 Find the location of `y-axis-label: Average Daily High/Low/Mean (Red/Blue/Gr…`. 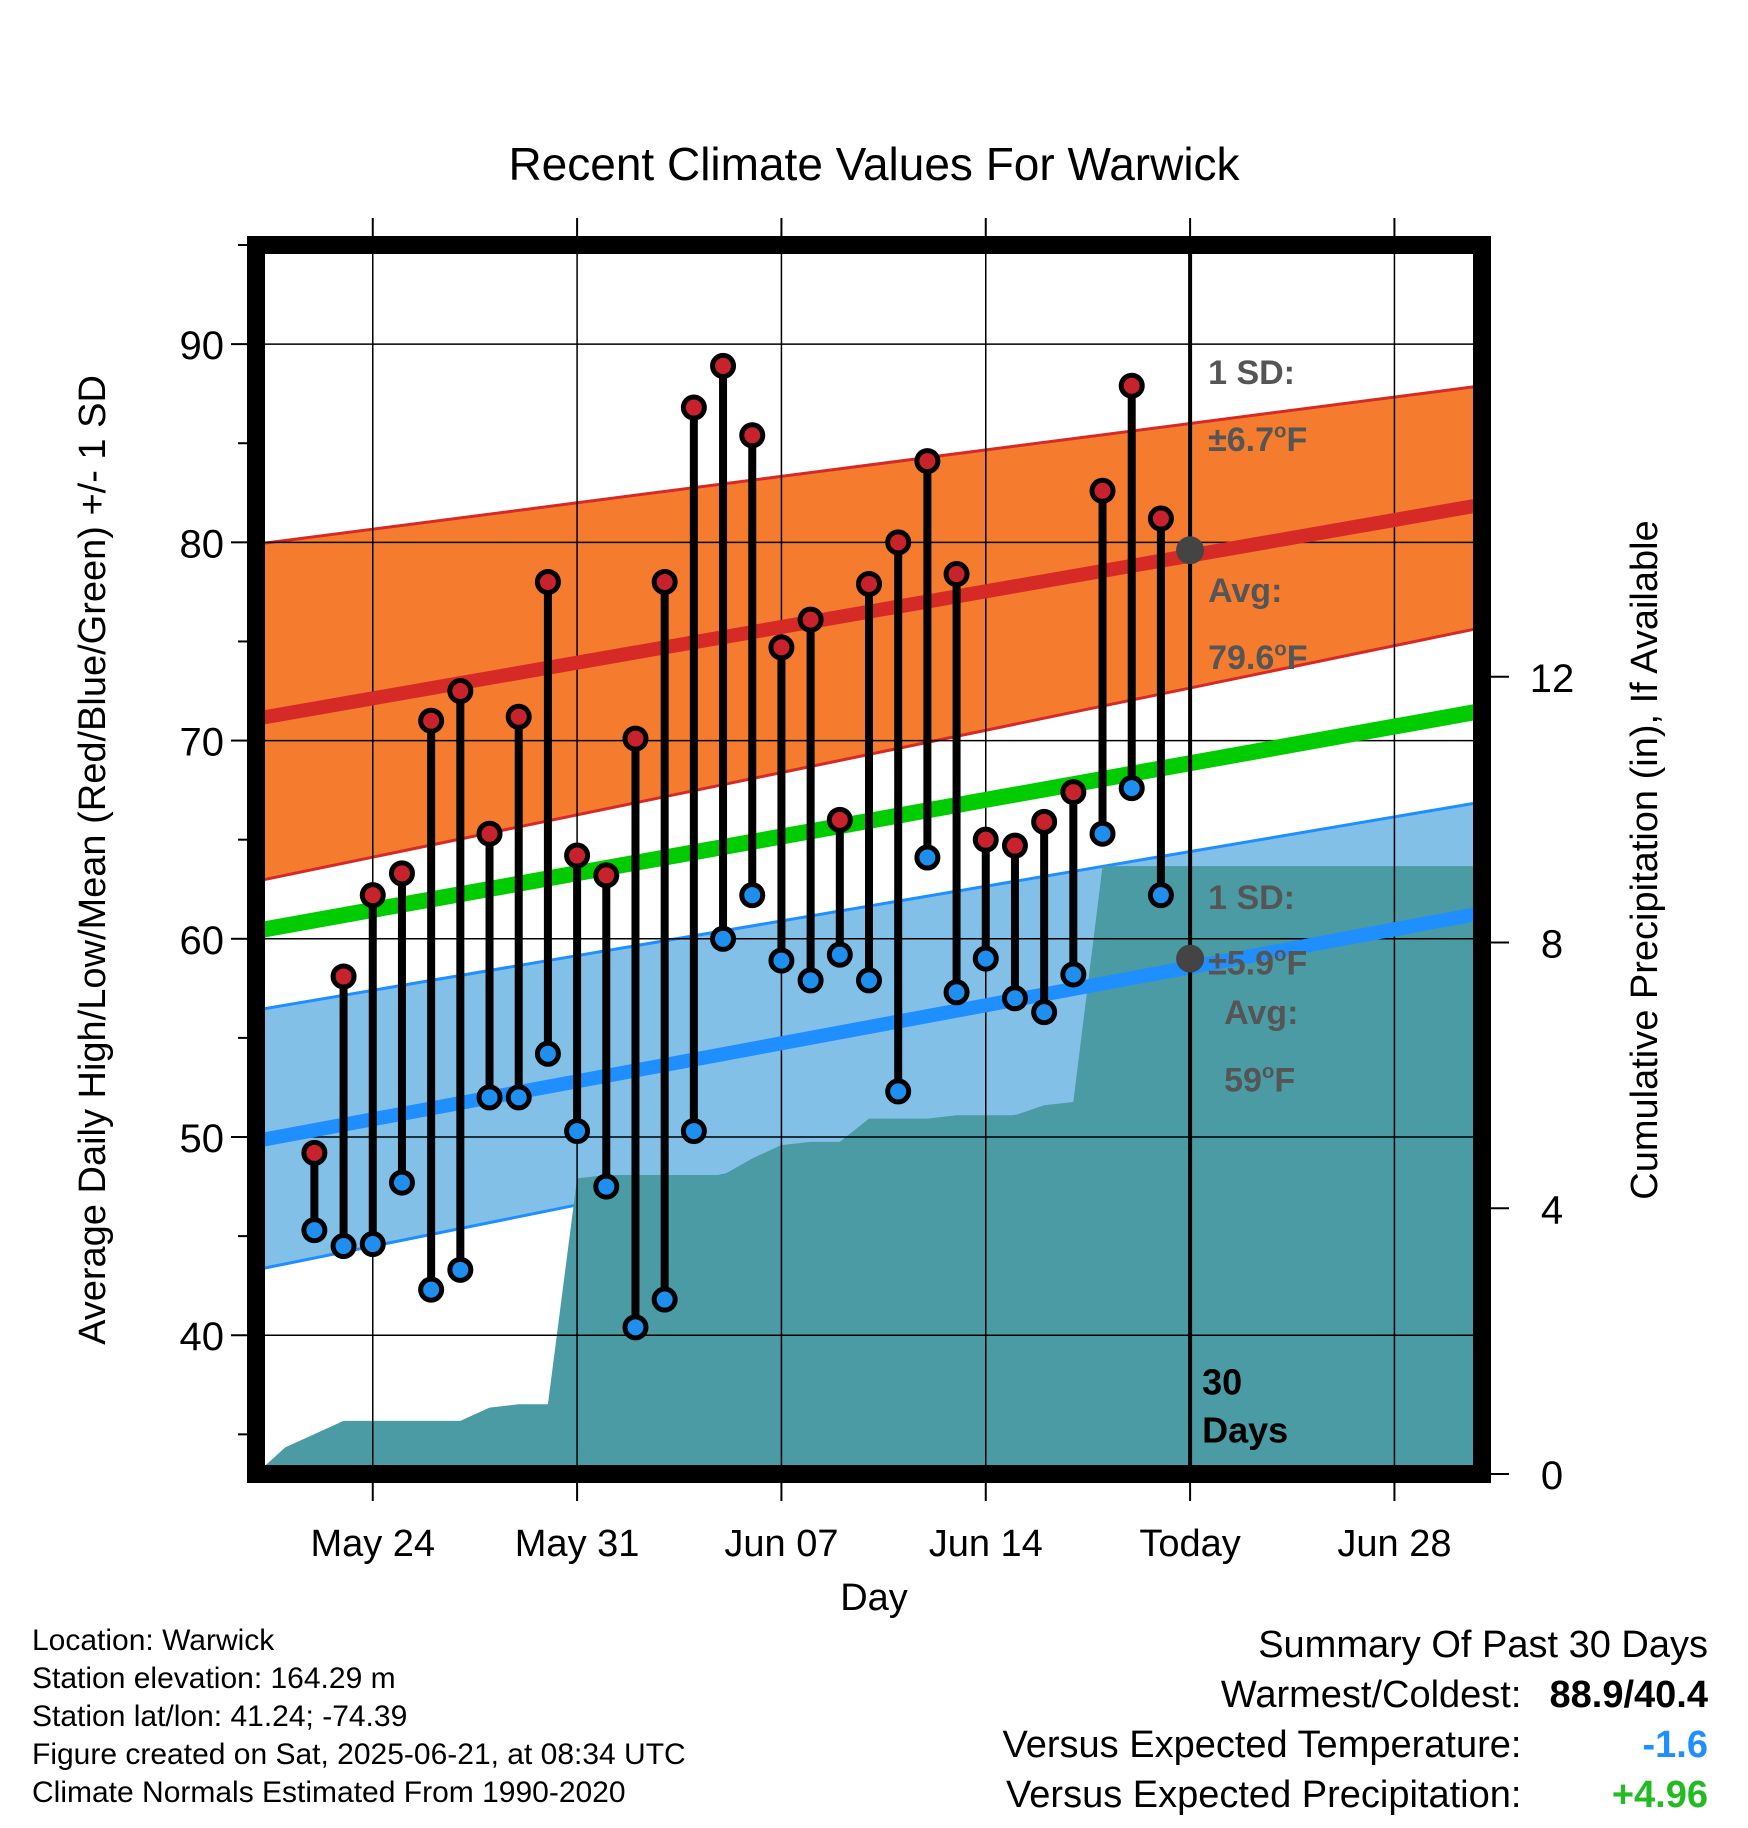

y-axis-label: Average Daily High/Low/Mean (Red/Blue/Gr… is located at coordinates (93, 860).